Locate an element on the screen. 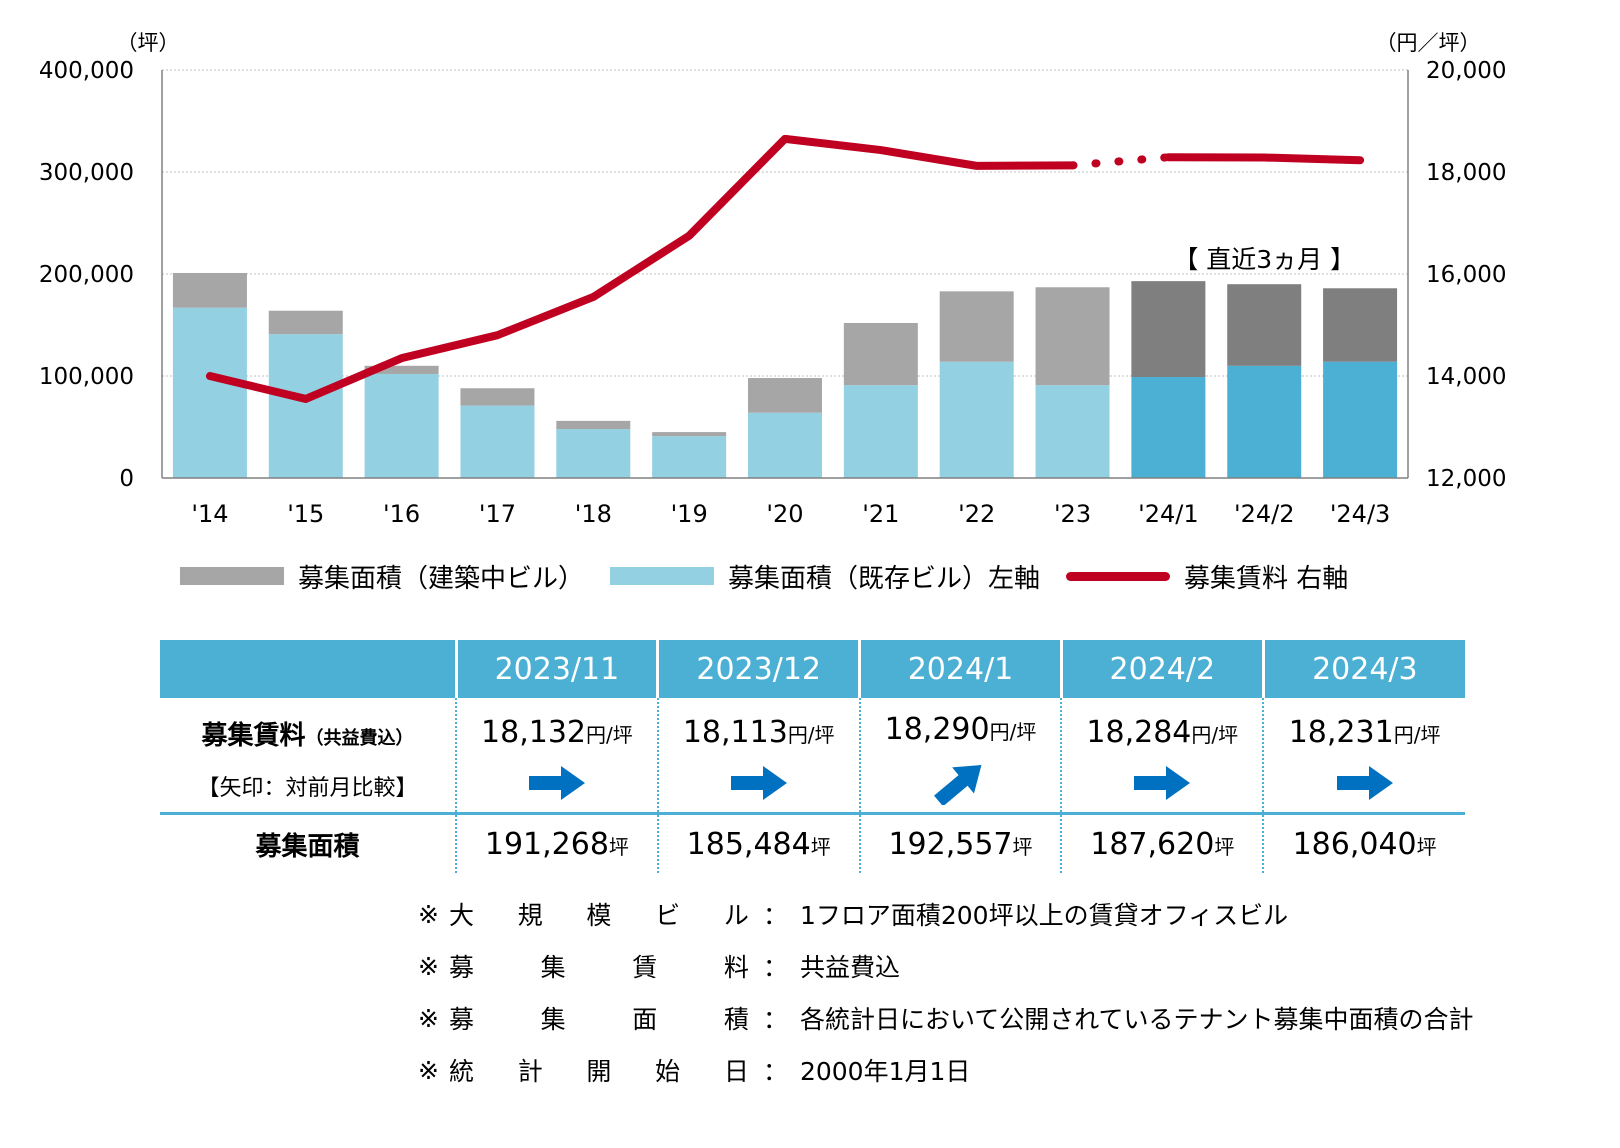 This screenshot has height=1148, width=1620. footnote-label-char: ル is located at coordinates (736, 915).